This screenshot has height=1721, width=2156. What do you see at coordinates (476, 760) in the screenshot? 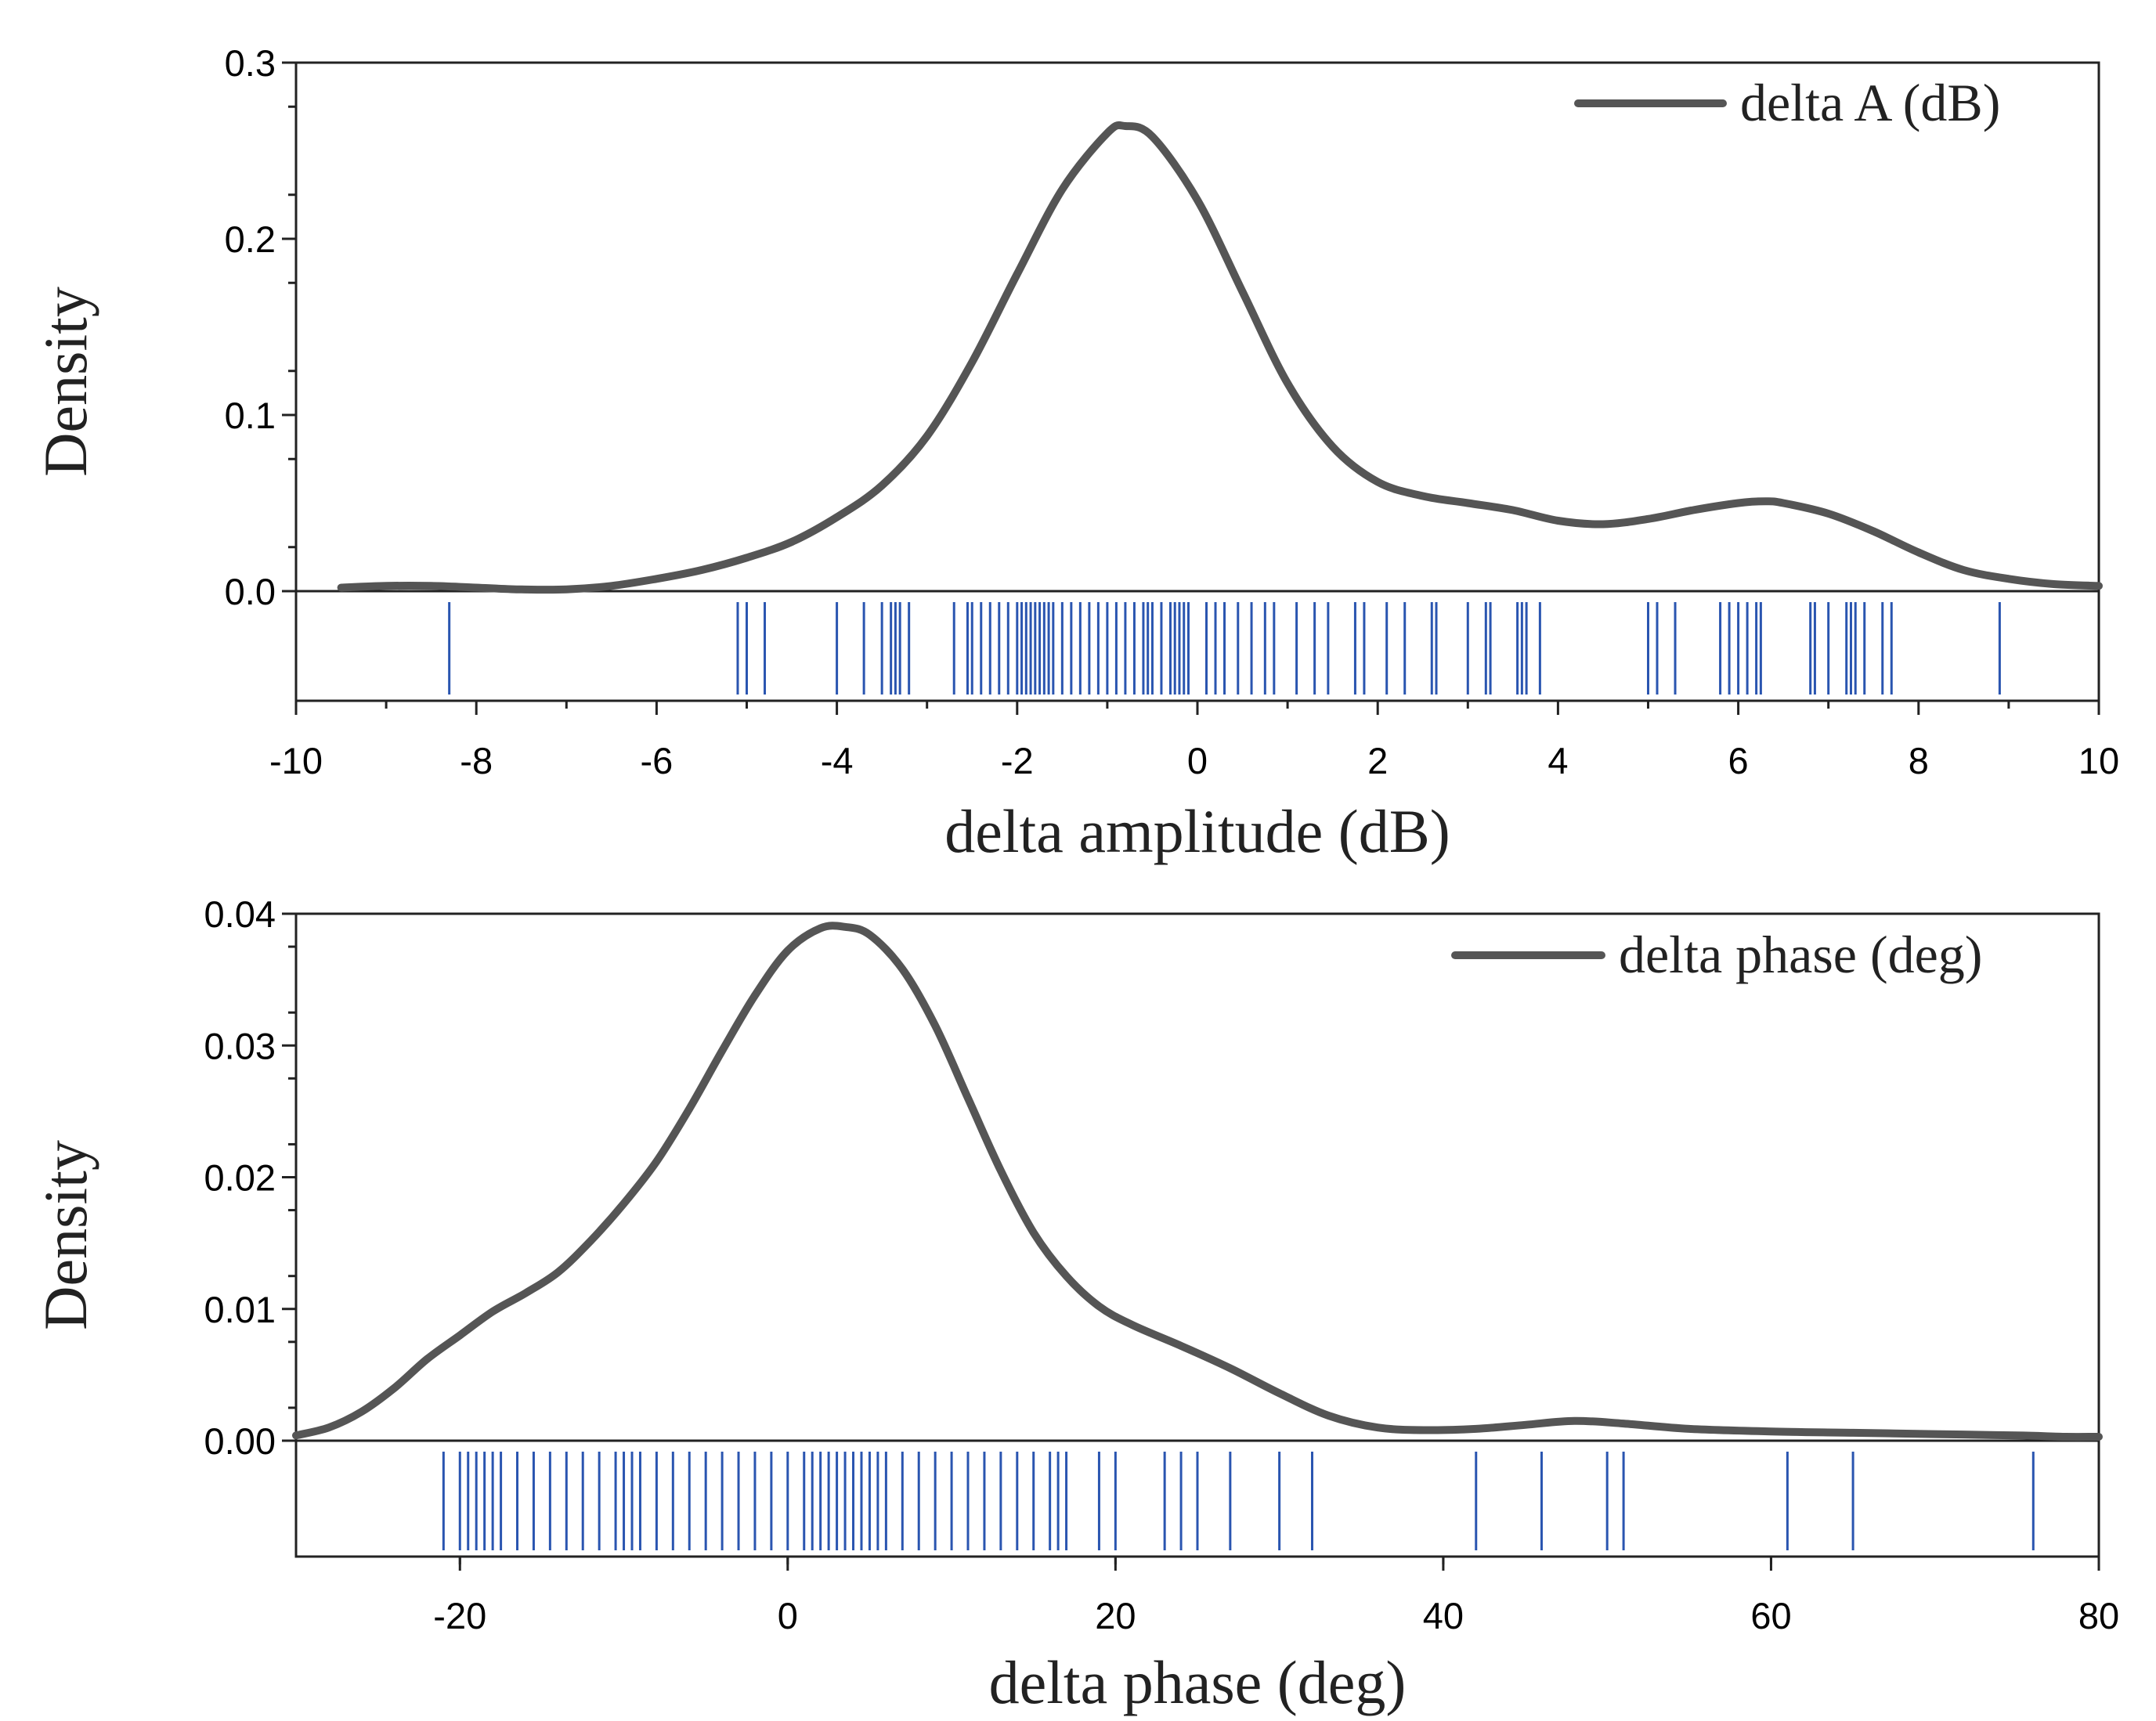
I see `x-tick-label: -8` at bounding box center [476, 760].